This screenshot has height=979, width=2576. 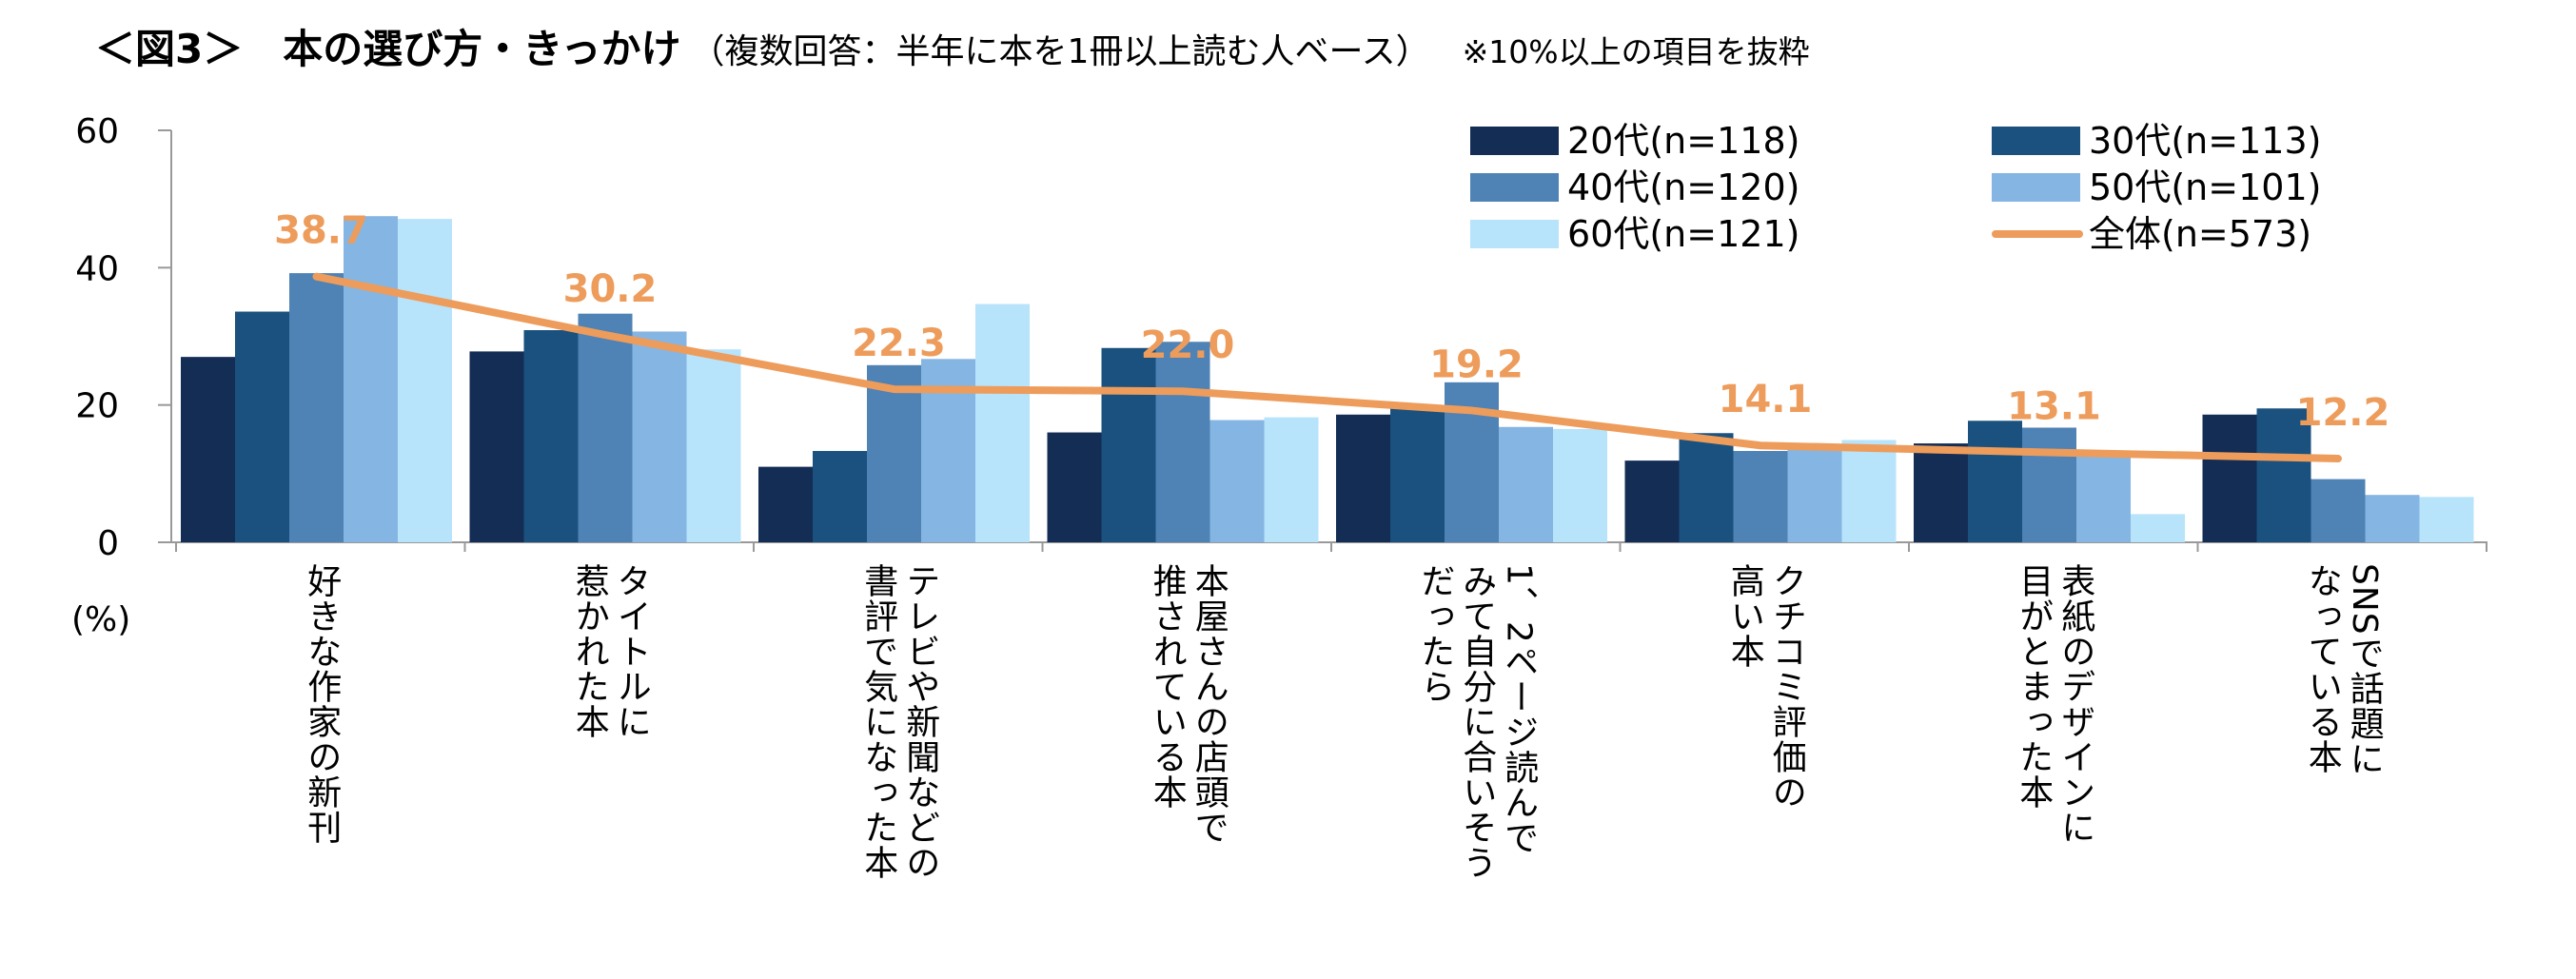 I want to click on total-data-label: 14.1, so click(x=1766, y=400).